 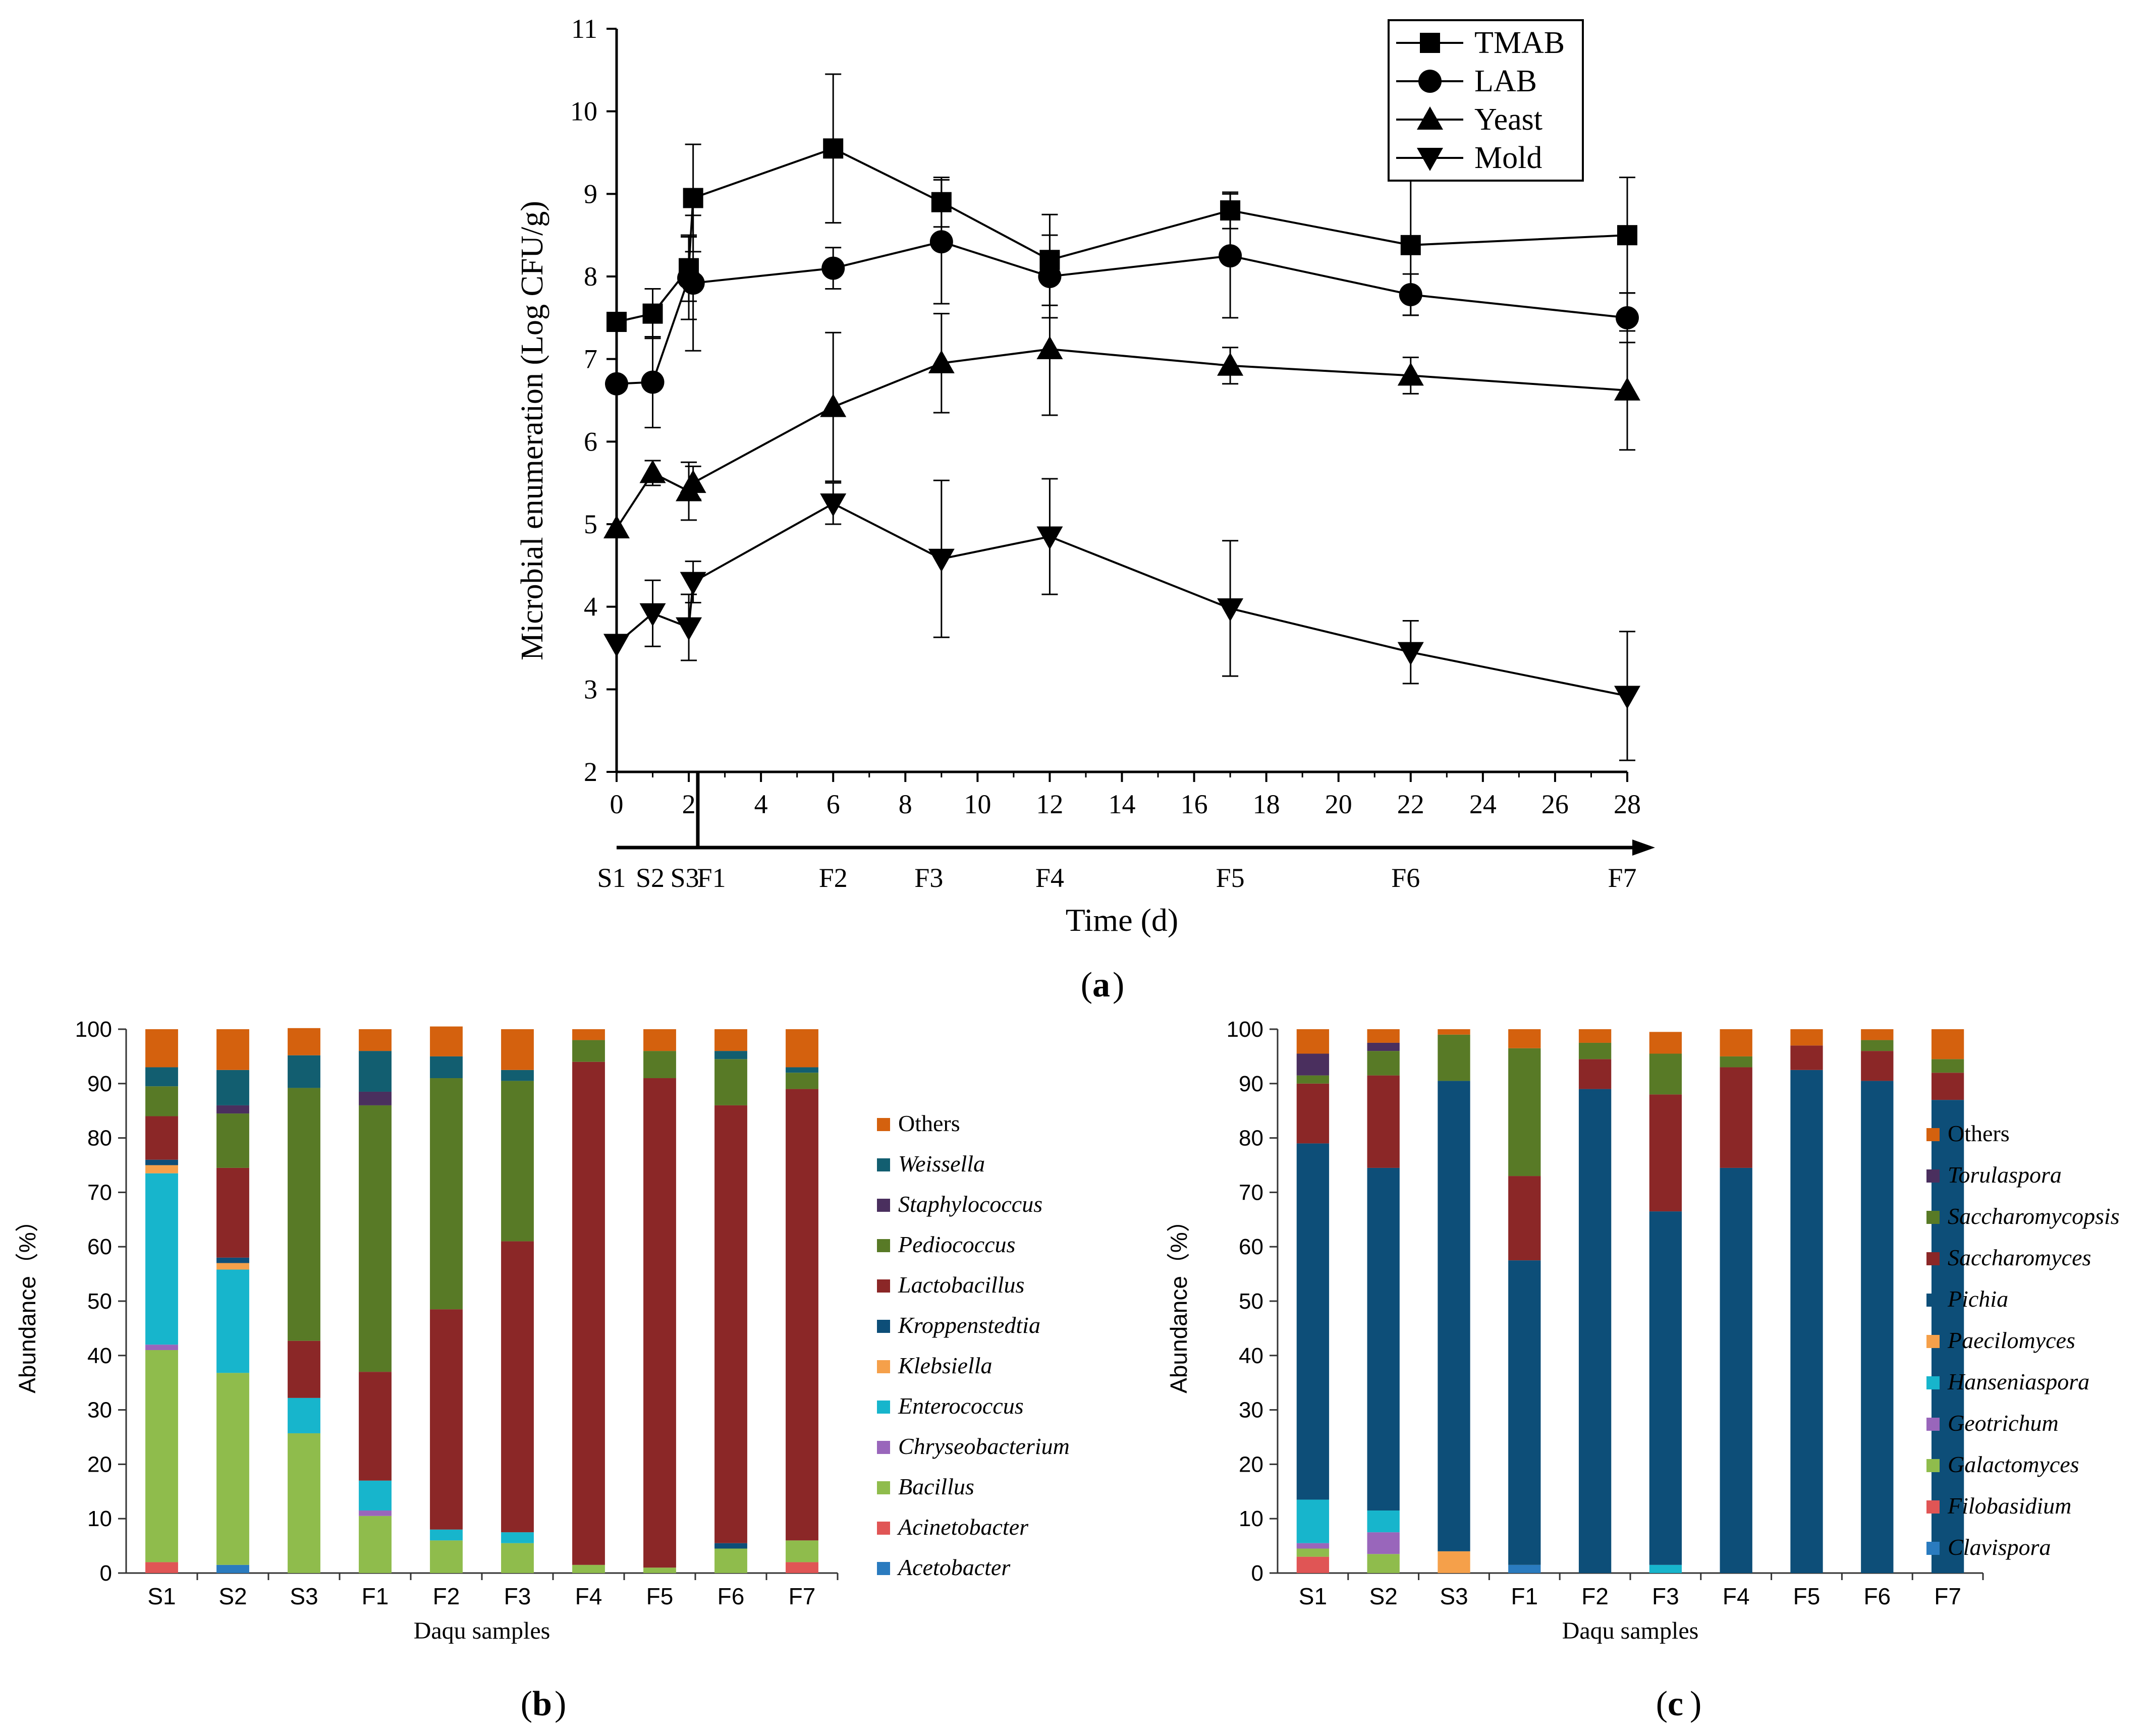 I want to click on y-tick-label: 80, so click(x=99, y=1138).